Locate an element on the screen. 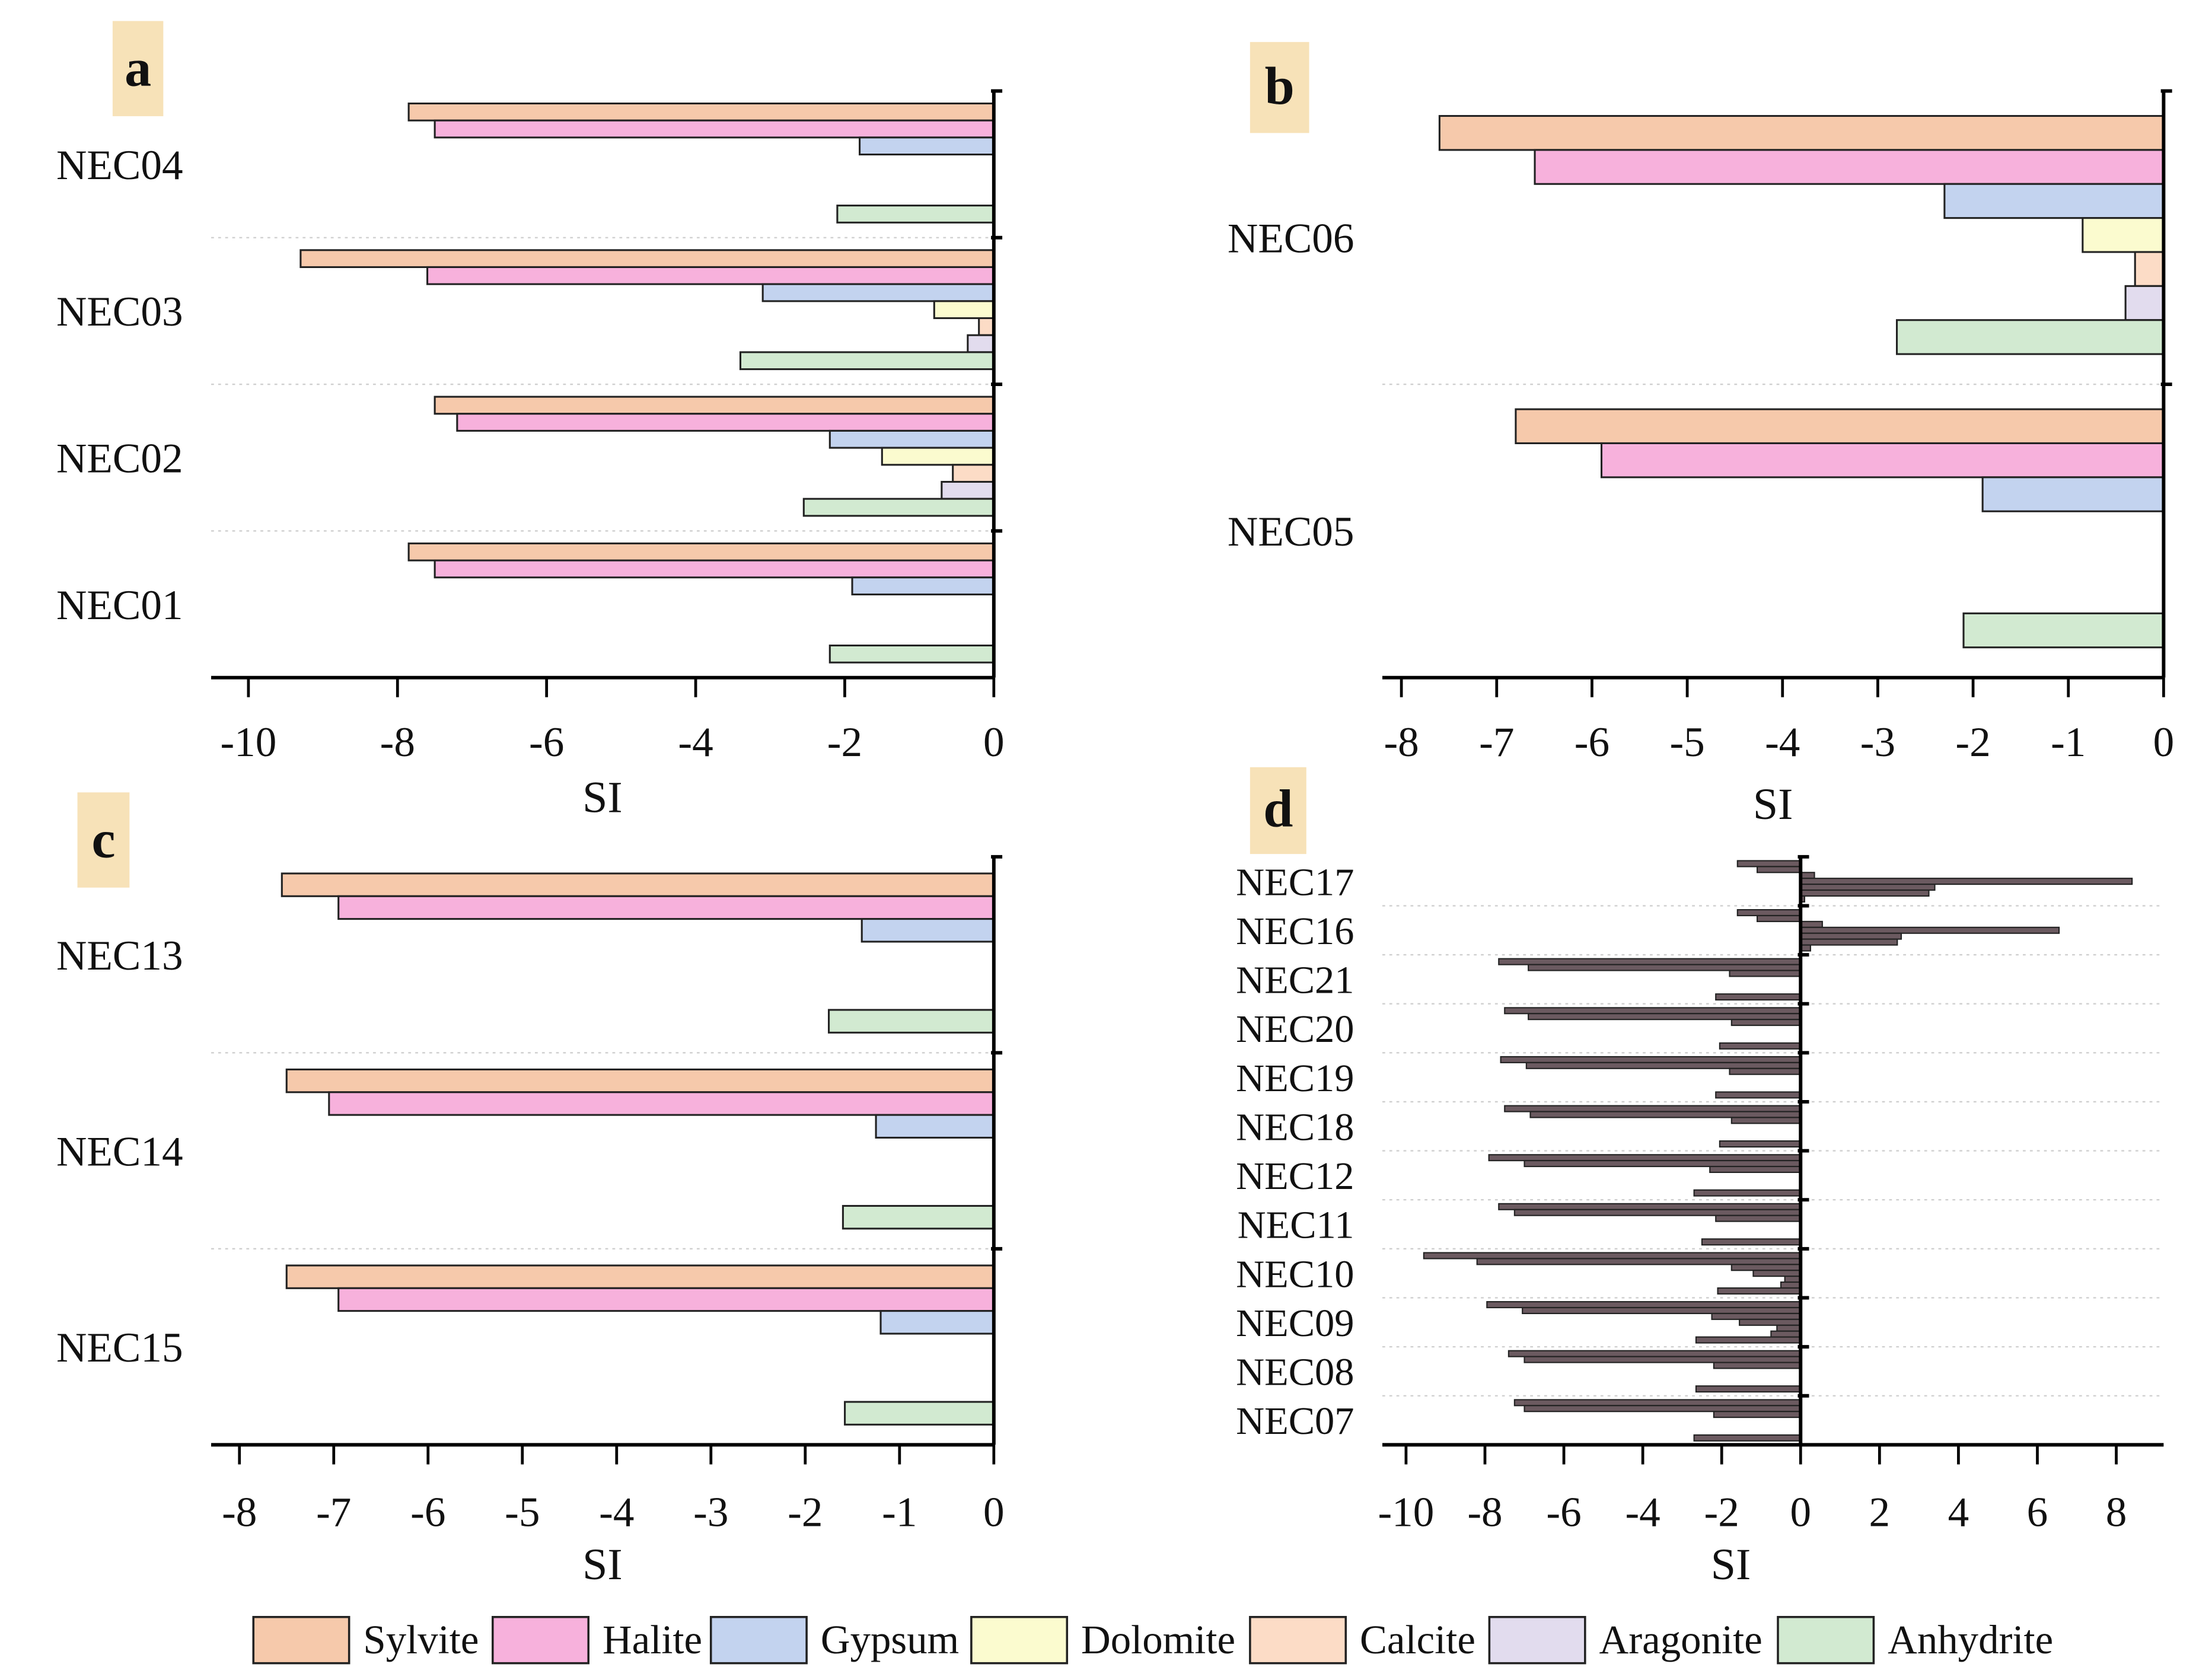 The height and width of the screenshot is (1680, 2196). bar-anhydrite-nec11 is located at coordinates (1752, 1242).